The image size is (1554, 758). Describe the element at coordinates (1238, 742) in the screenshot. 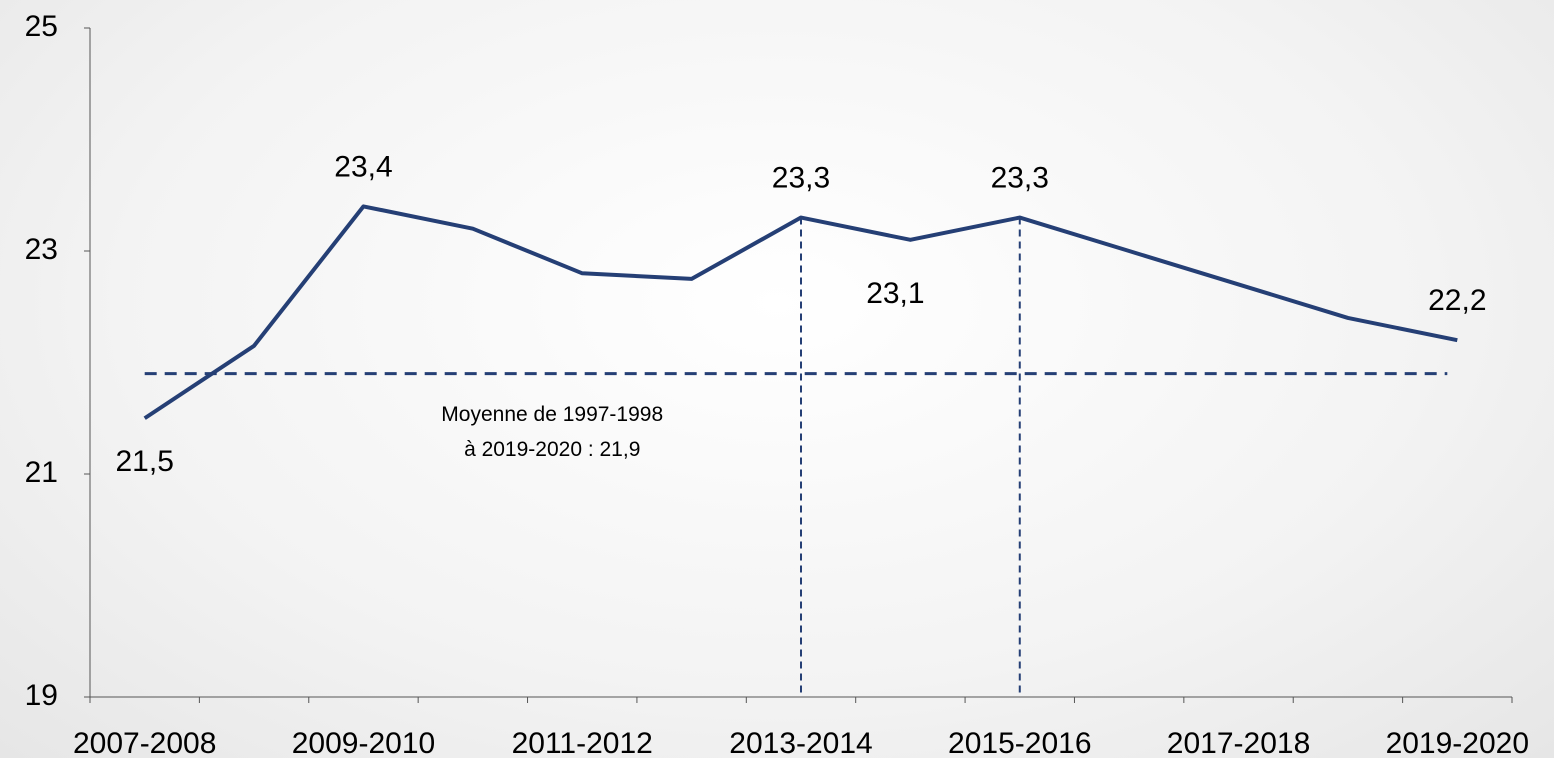

I see `x-tick-label: 2017-2018` at that location.